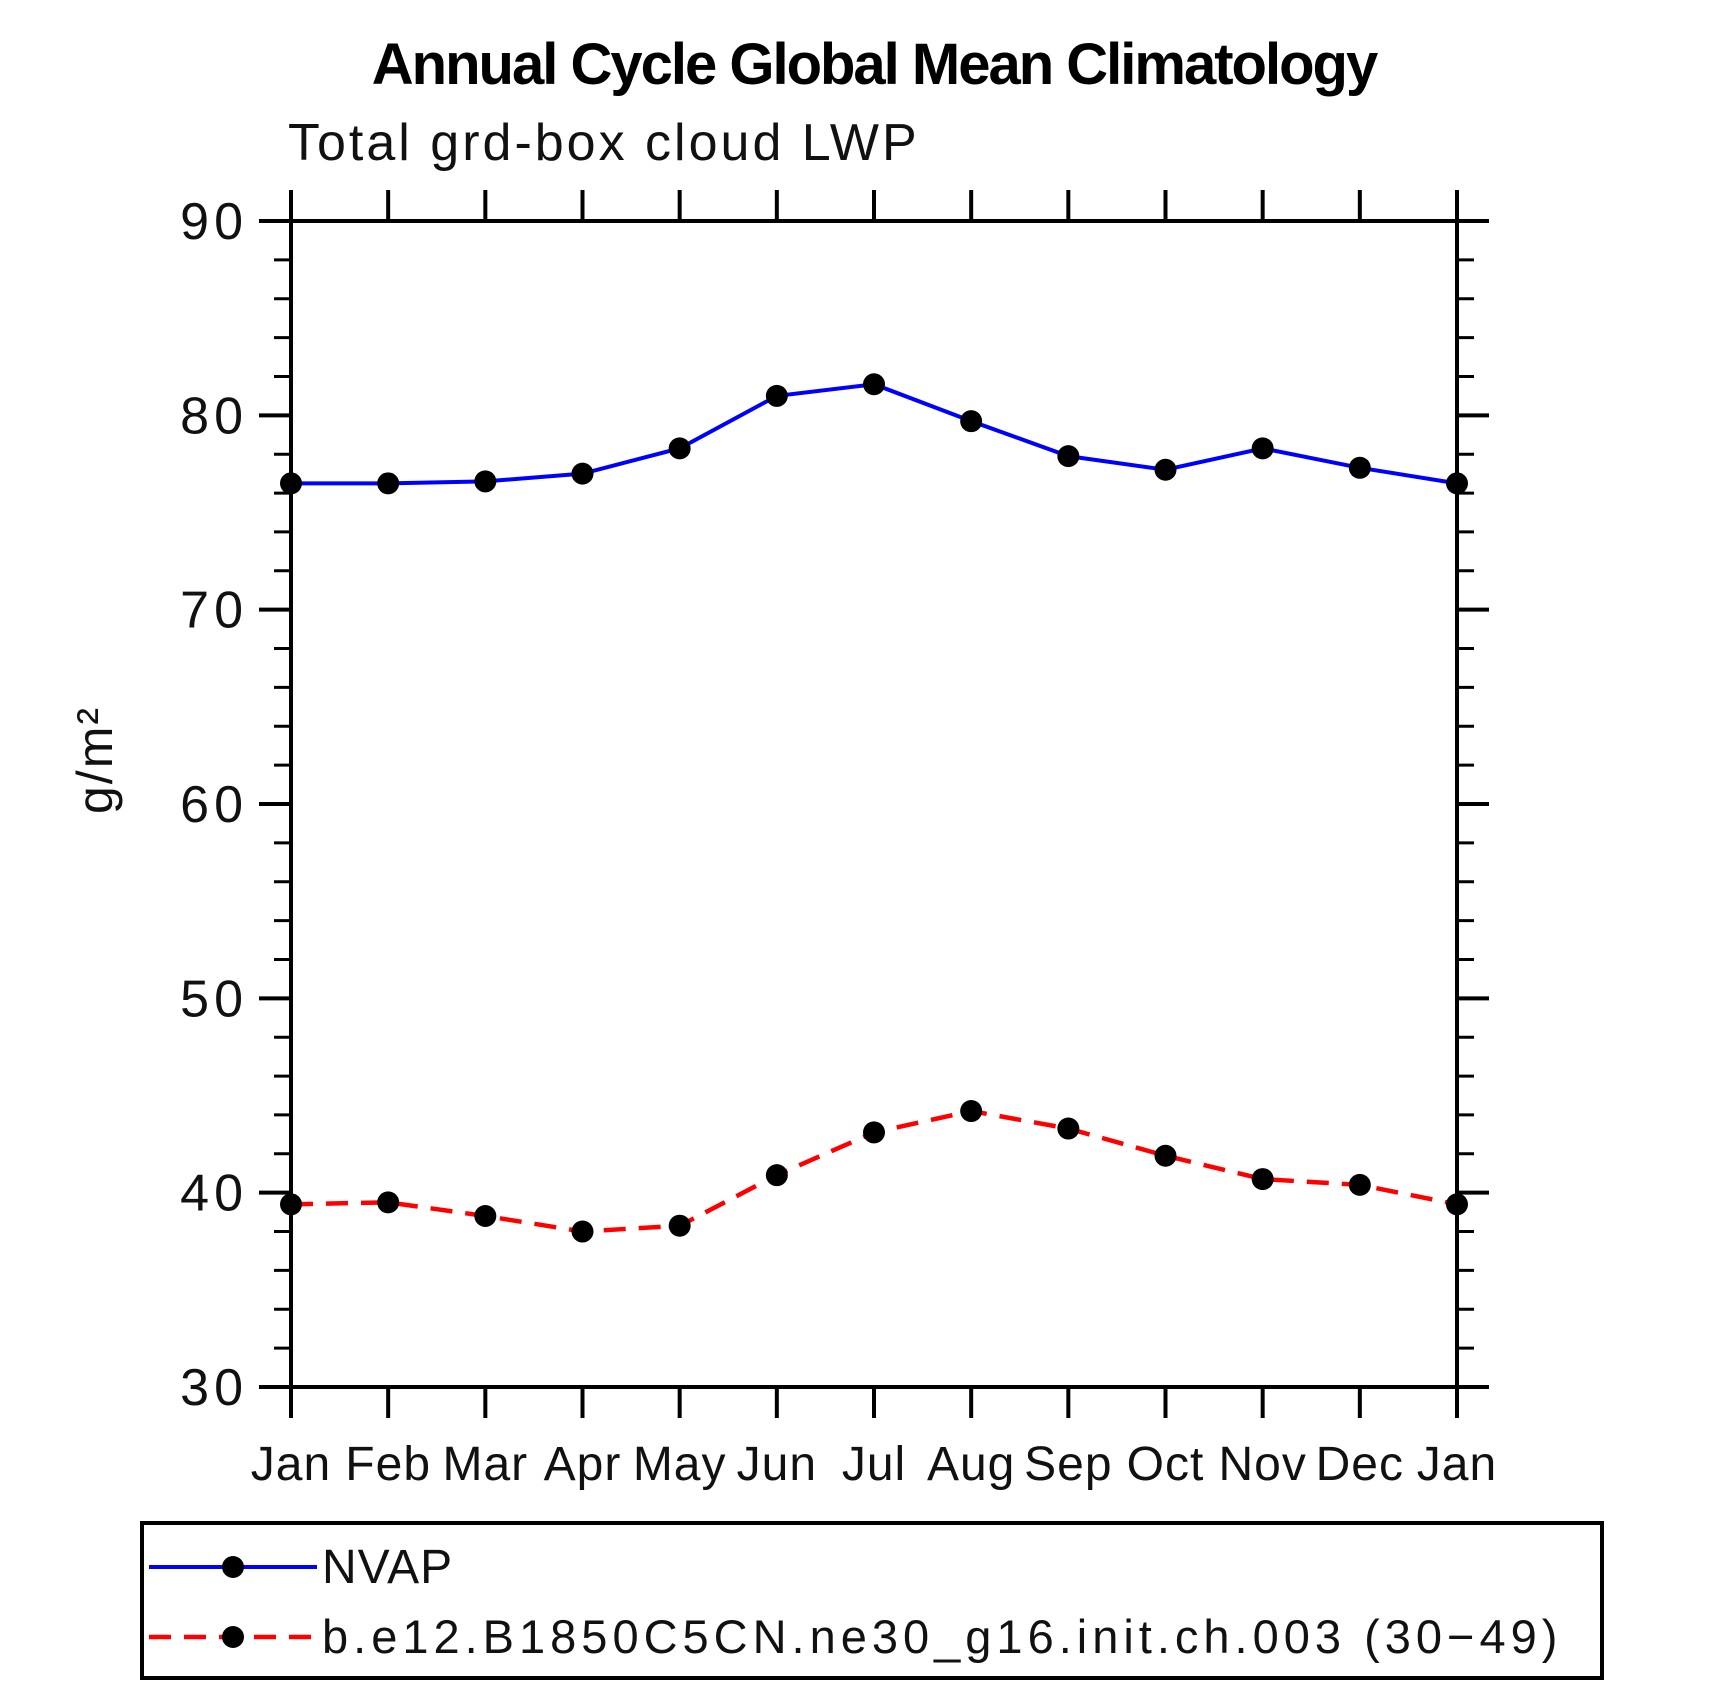 The image size is (1710, 1686). What do you see at coordinates (971, 1464) in the screenshot?
I see `x-tick-label: Aug` at bounding box center [971, 1464].